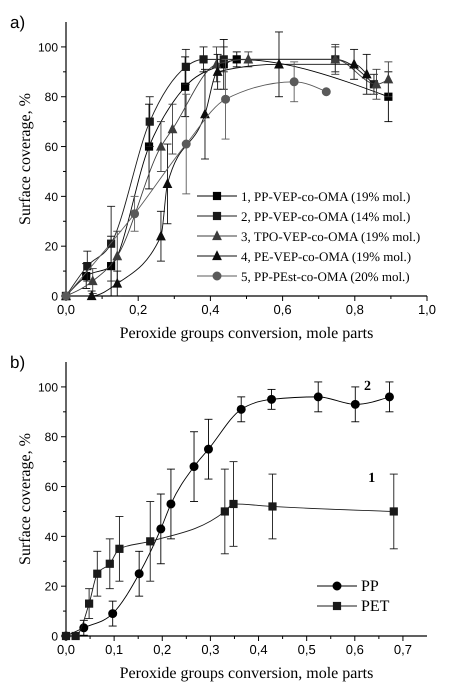  What do you see at coordinates (210, 649) in the screenshot?
I see `x-tick-label: 0,3` at bounding box center [210, 649].